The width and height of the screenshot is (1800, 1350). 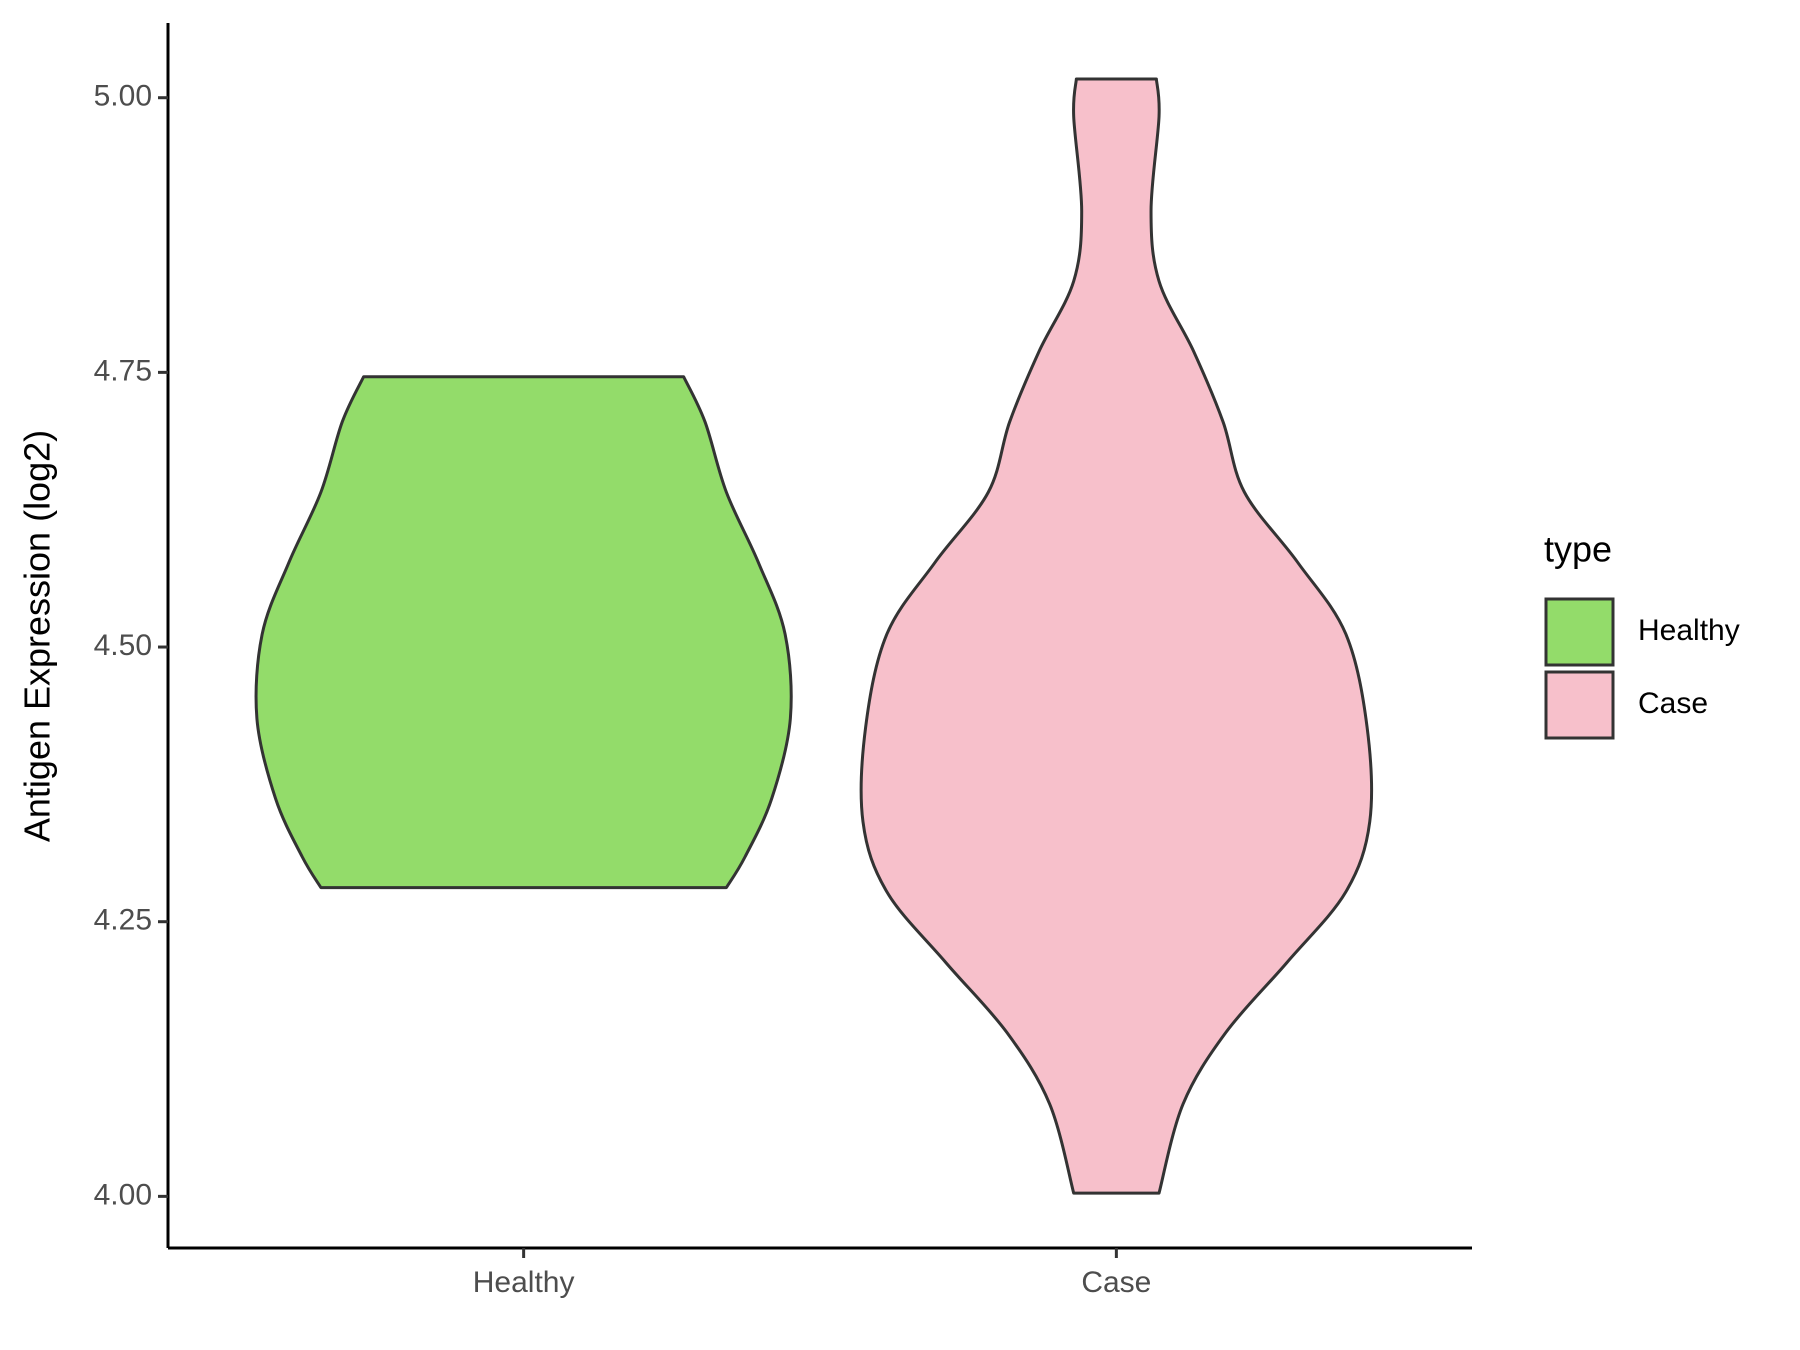 I want to click on y-axis-title: Antigen Expression (log2), so click(x=37, y=636).